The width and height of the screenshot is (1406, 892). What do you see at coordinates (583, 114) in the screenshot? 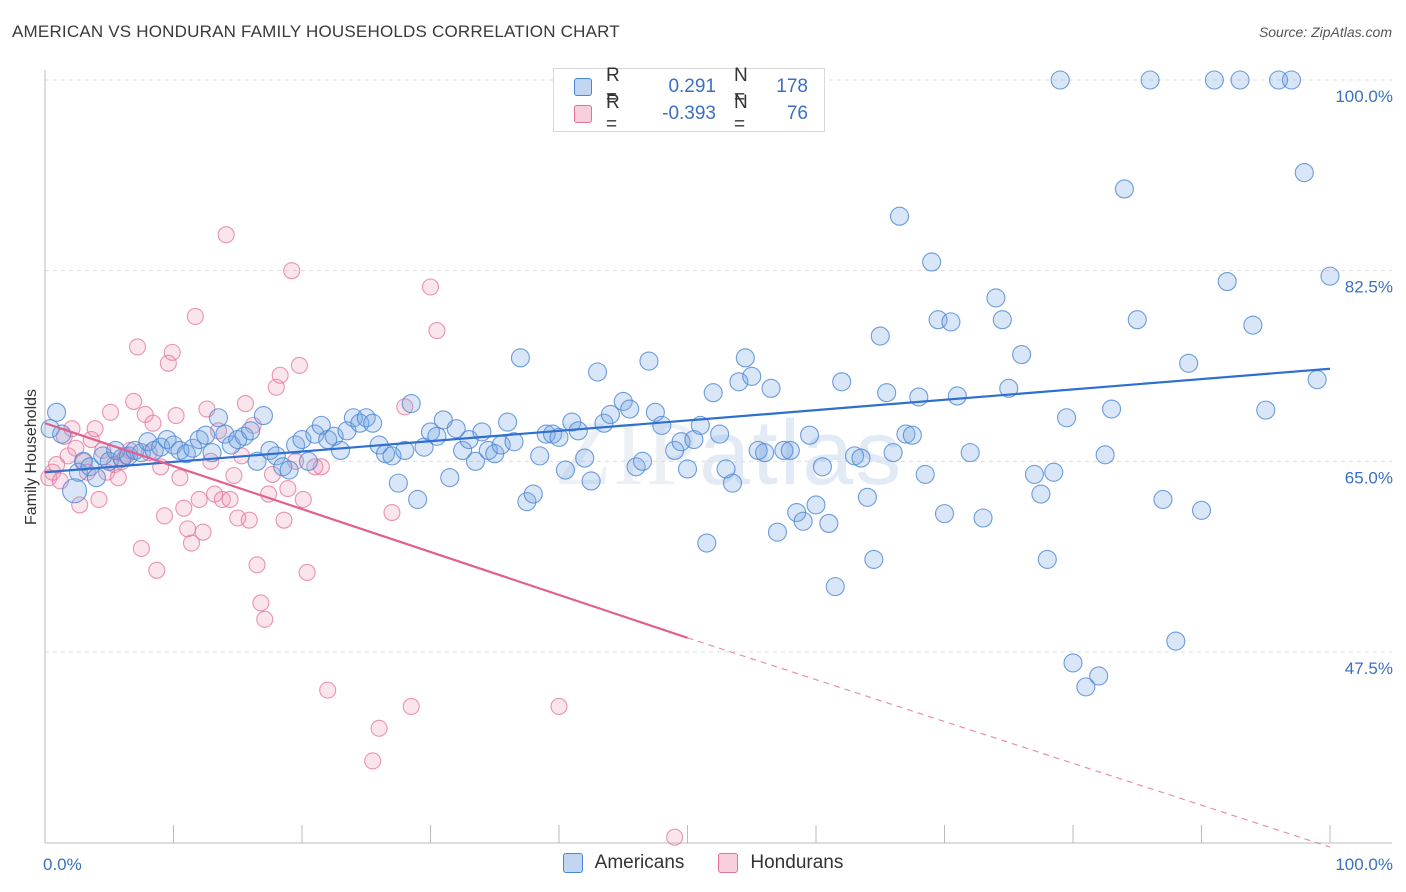
I see `hondurans-swatch` at bounding box center [583, 114].